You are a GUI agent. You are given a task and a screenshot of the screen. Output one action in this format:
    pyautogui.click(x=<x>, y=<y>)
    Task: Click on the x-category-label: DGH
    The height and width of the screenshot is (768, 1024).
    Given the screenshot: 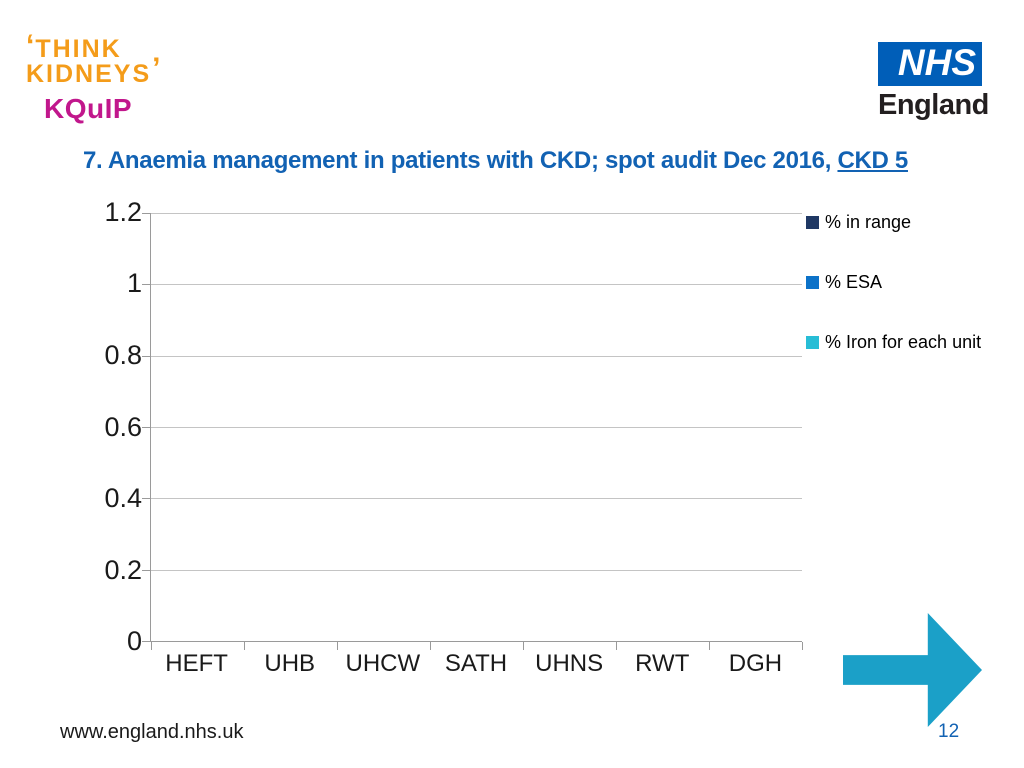 What is the action you would take?
    pyautogui.click(x=755, y=663)
    